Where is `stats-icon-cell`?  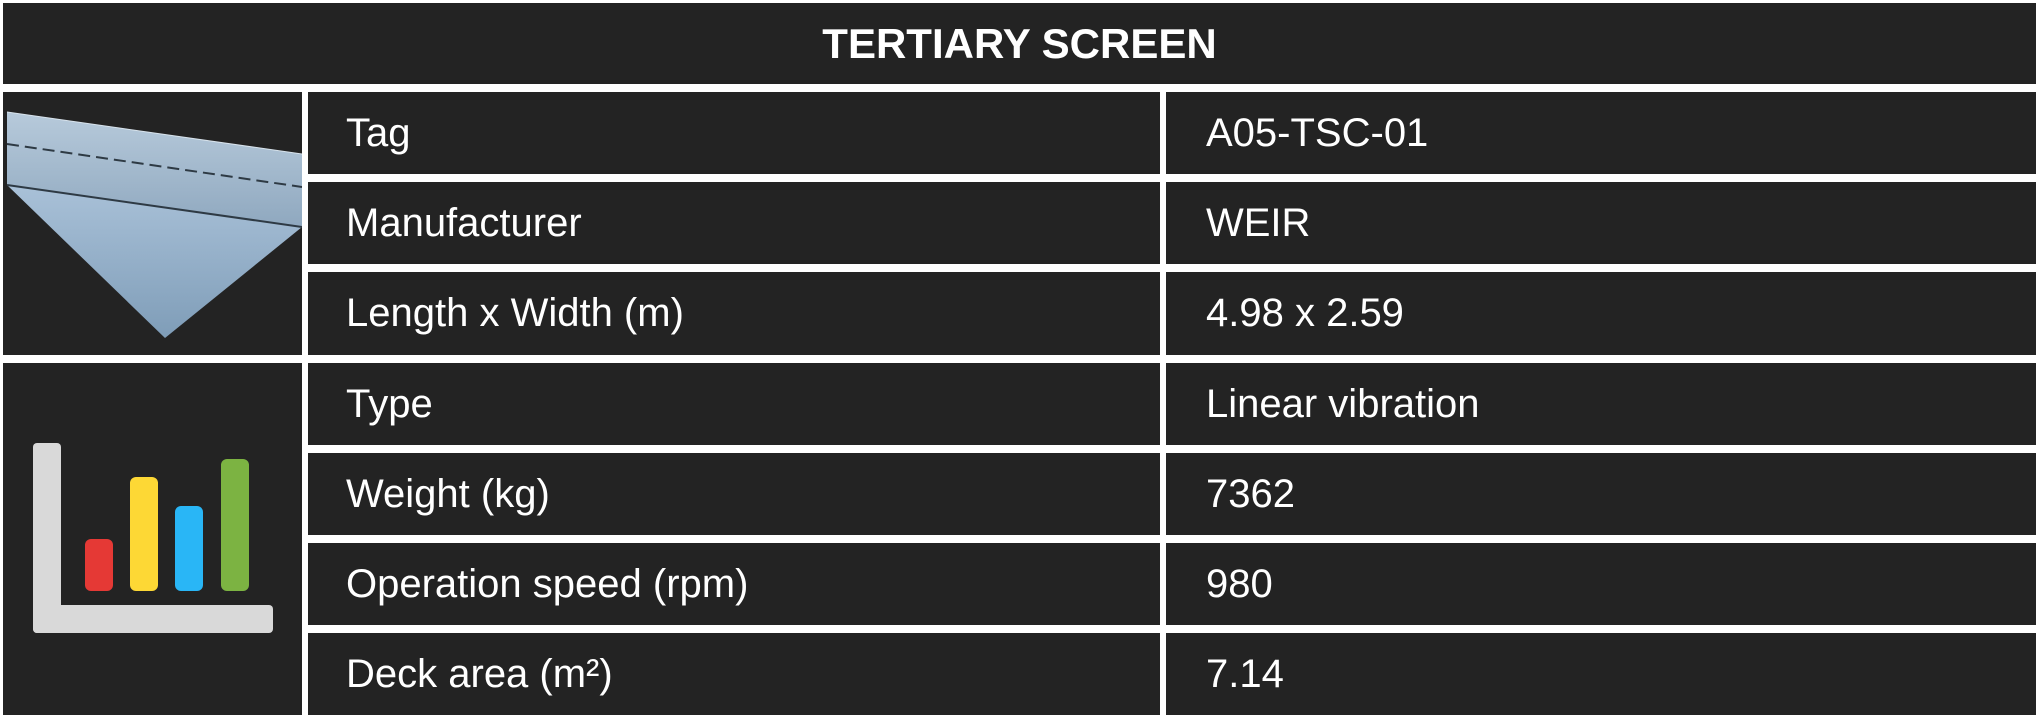
stats-icon-cell is located at coordinates (152, 539).